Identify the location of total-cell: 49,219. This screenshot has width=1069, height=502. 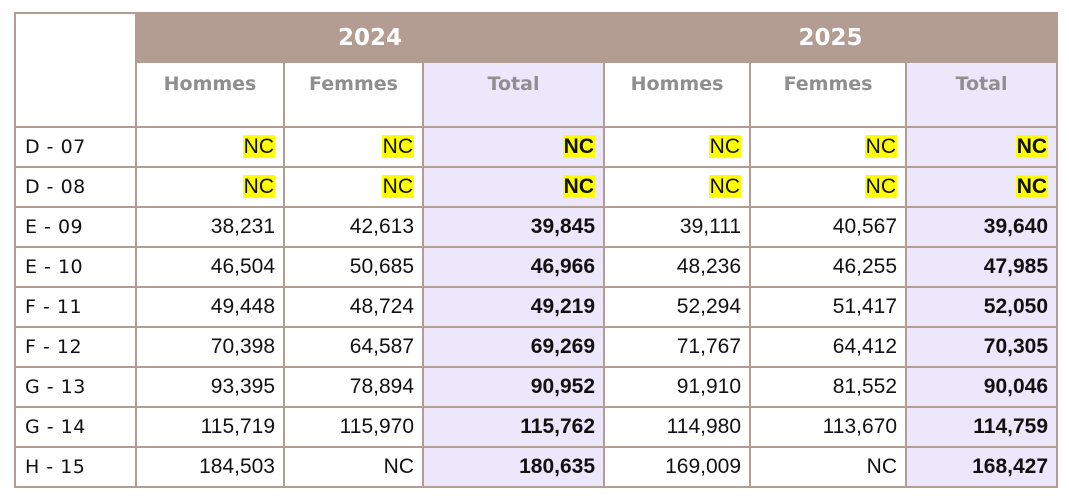
(513, 307).